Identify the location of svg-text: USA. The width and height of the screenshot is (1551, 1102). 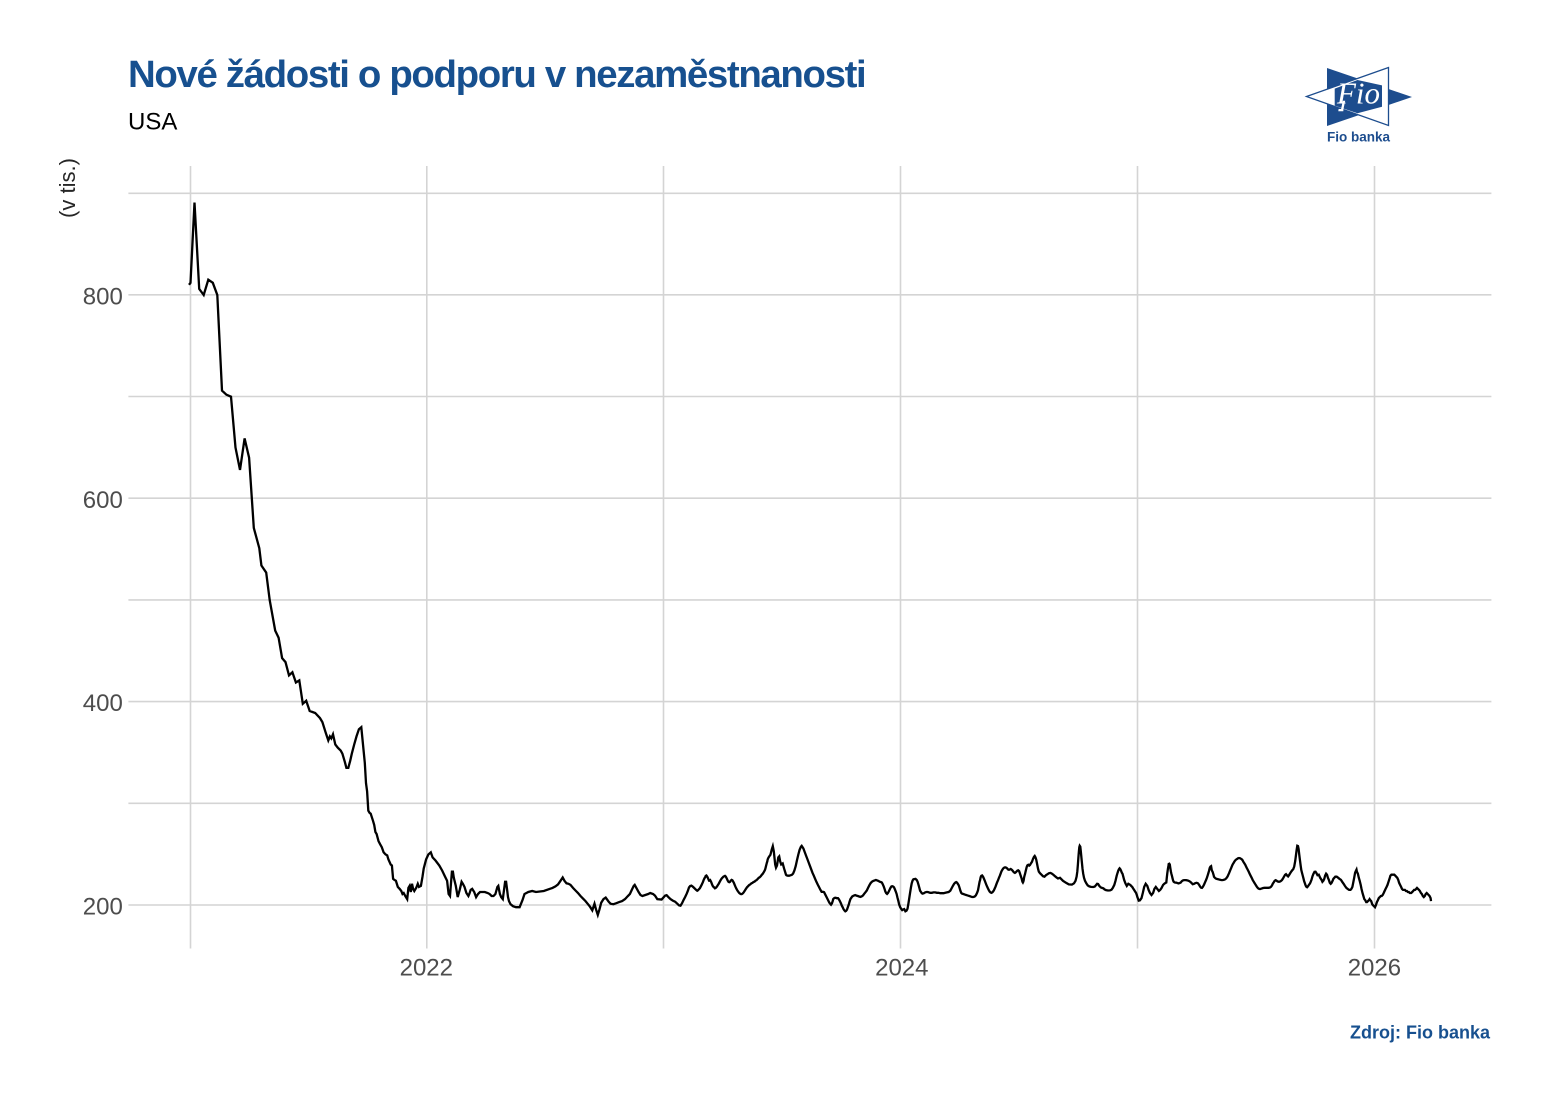
(152, 122).